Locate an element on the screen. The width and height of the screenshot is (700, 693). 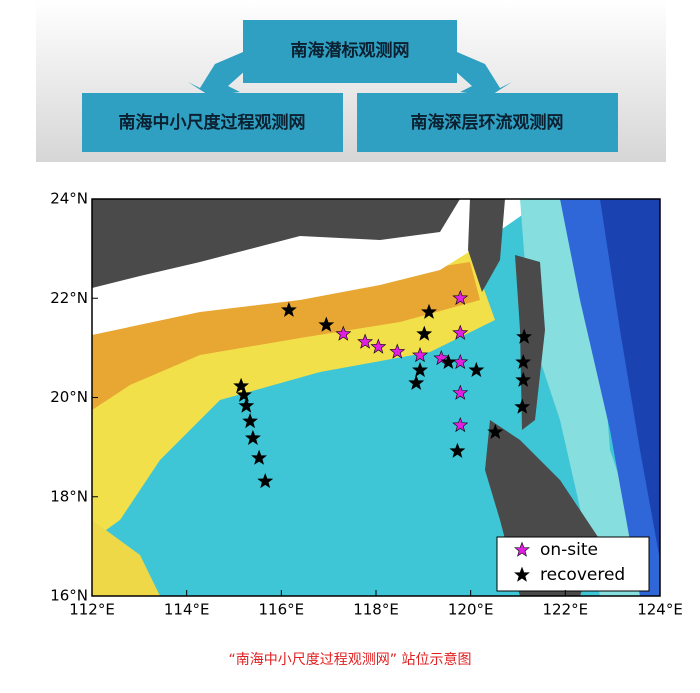
title-box is located at coordinates (350, 51).